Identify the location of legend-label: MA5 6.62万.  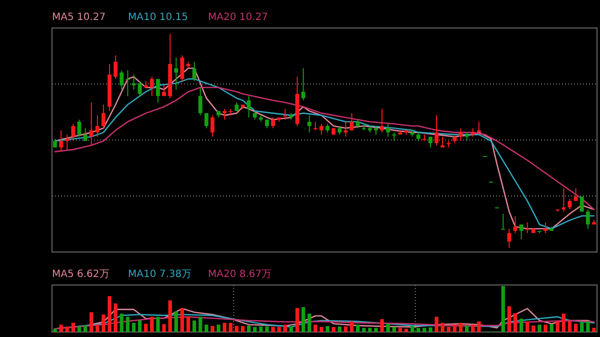
(81, 274).